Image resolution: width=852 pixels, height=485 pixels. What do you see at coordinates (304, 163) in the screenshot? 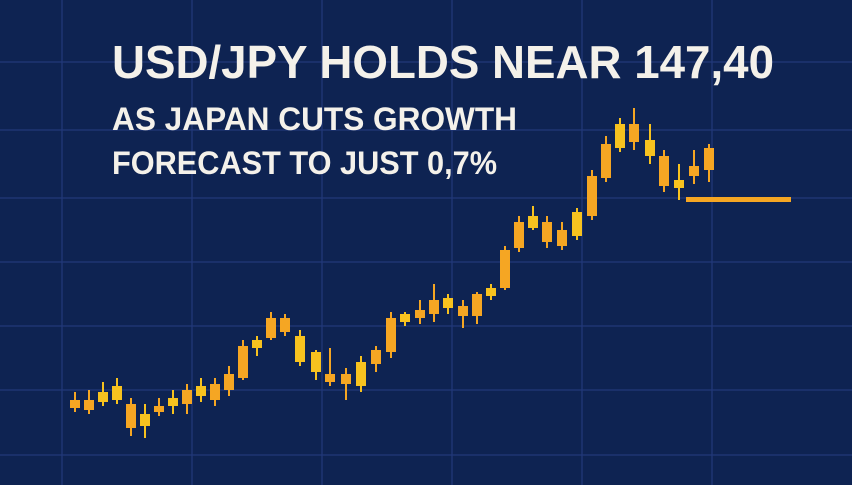
I see `subheadline-line: FORECAST TO JUST 0,7%` at bounding box center [304, 163].